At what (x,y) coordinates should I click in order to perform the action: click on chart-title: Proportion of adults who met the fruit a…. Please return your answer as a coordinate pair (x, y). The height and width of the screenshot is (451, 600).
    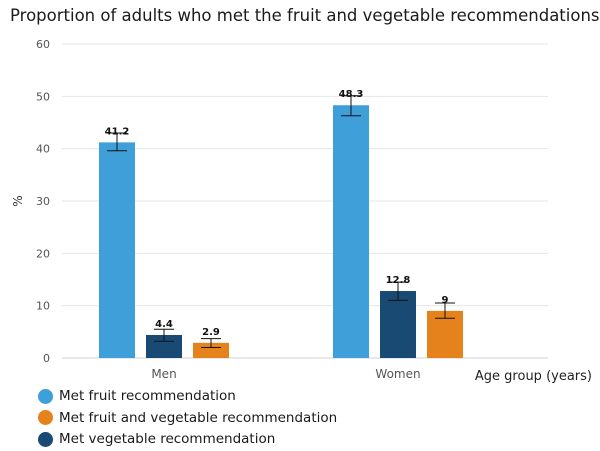
    Looking at the image, I should click on (305, 15).